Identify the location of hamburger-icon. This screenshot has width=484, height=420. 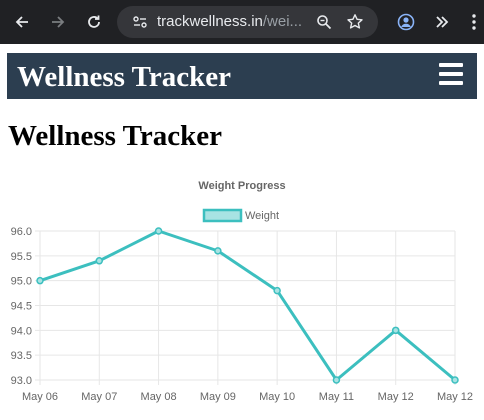
(451, 65).